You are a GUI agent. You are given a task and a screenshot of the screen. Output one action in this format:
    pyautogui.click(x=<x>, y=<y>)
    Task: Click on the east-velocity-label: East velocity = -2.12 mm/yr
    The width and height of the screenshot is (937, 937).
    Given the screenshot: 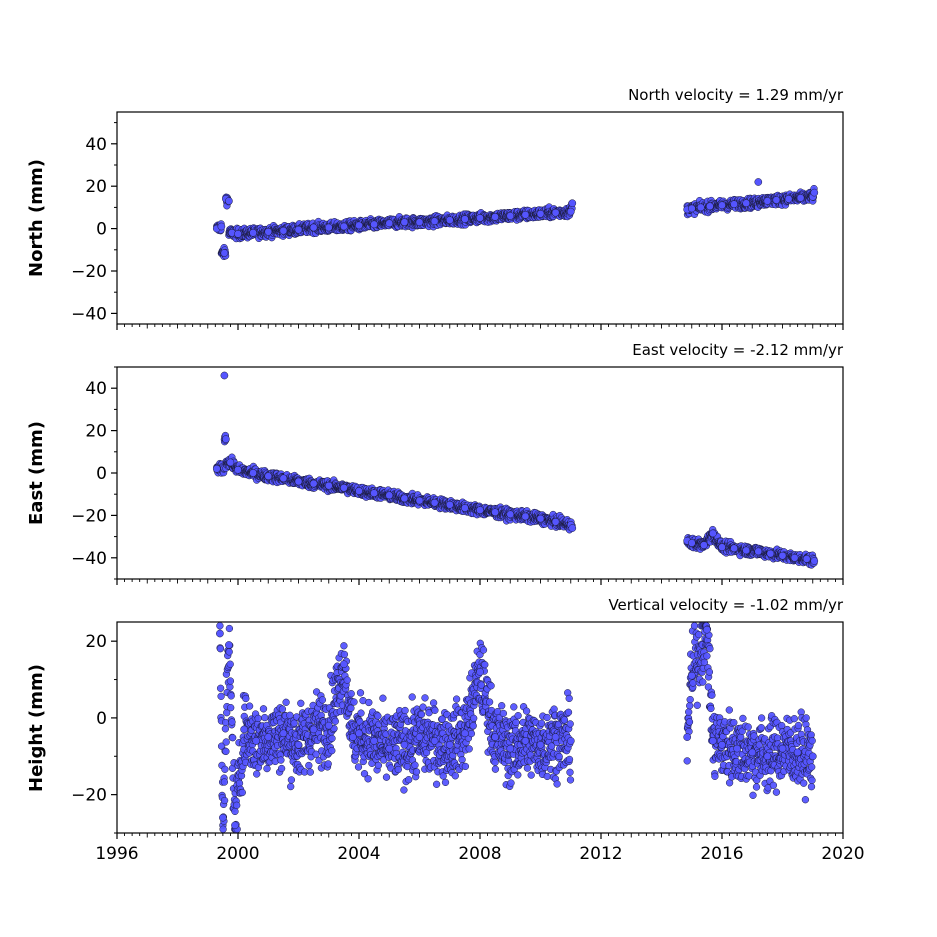 What is the action you would take?
    pyautogui.click(x=738, y=350)
    